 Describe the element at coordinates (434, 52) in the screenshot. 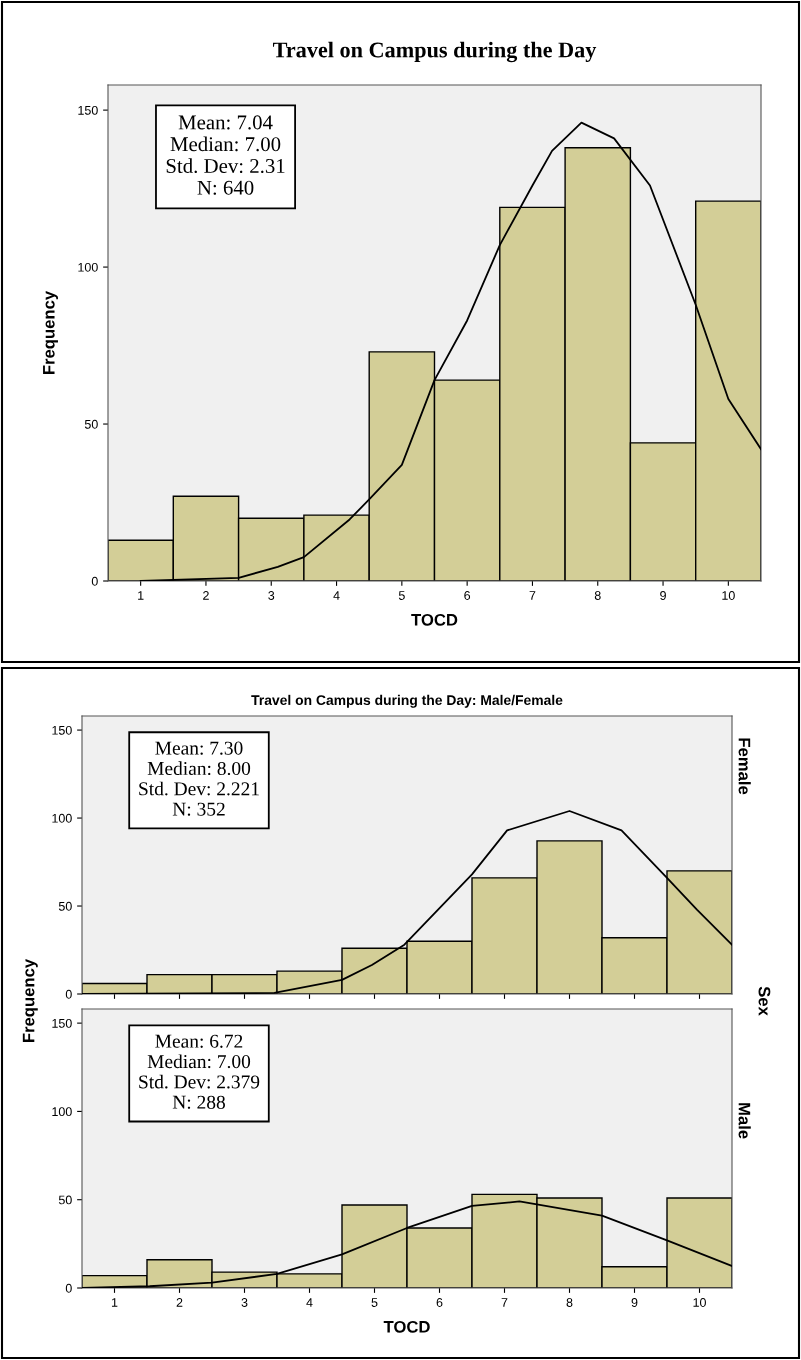

I see `chart-title: Travel on Campus during the Day` at that location.